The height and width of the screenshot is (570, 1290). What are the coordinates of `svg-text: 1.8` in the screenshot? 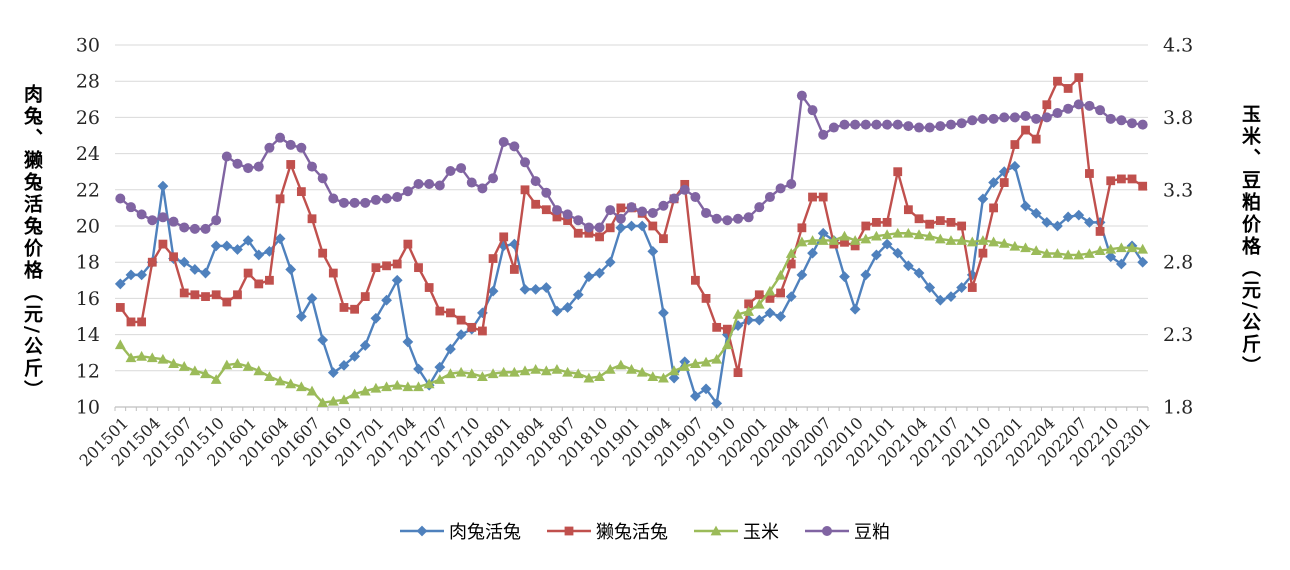 It's located at (1178, 408).